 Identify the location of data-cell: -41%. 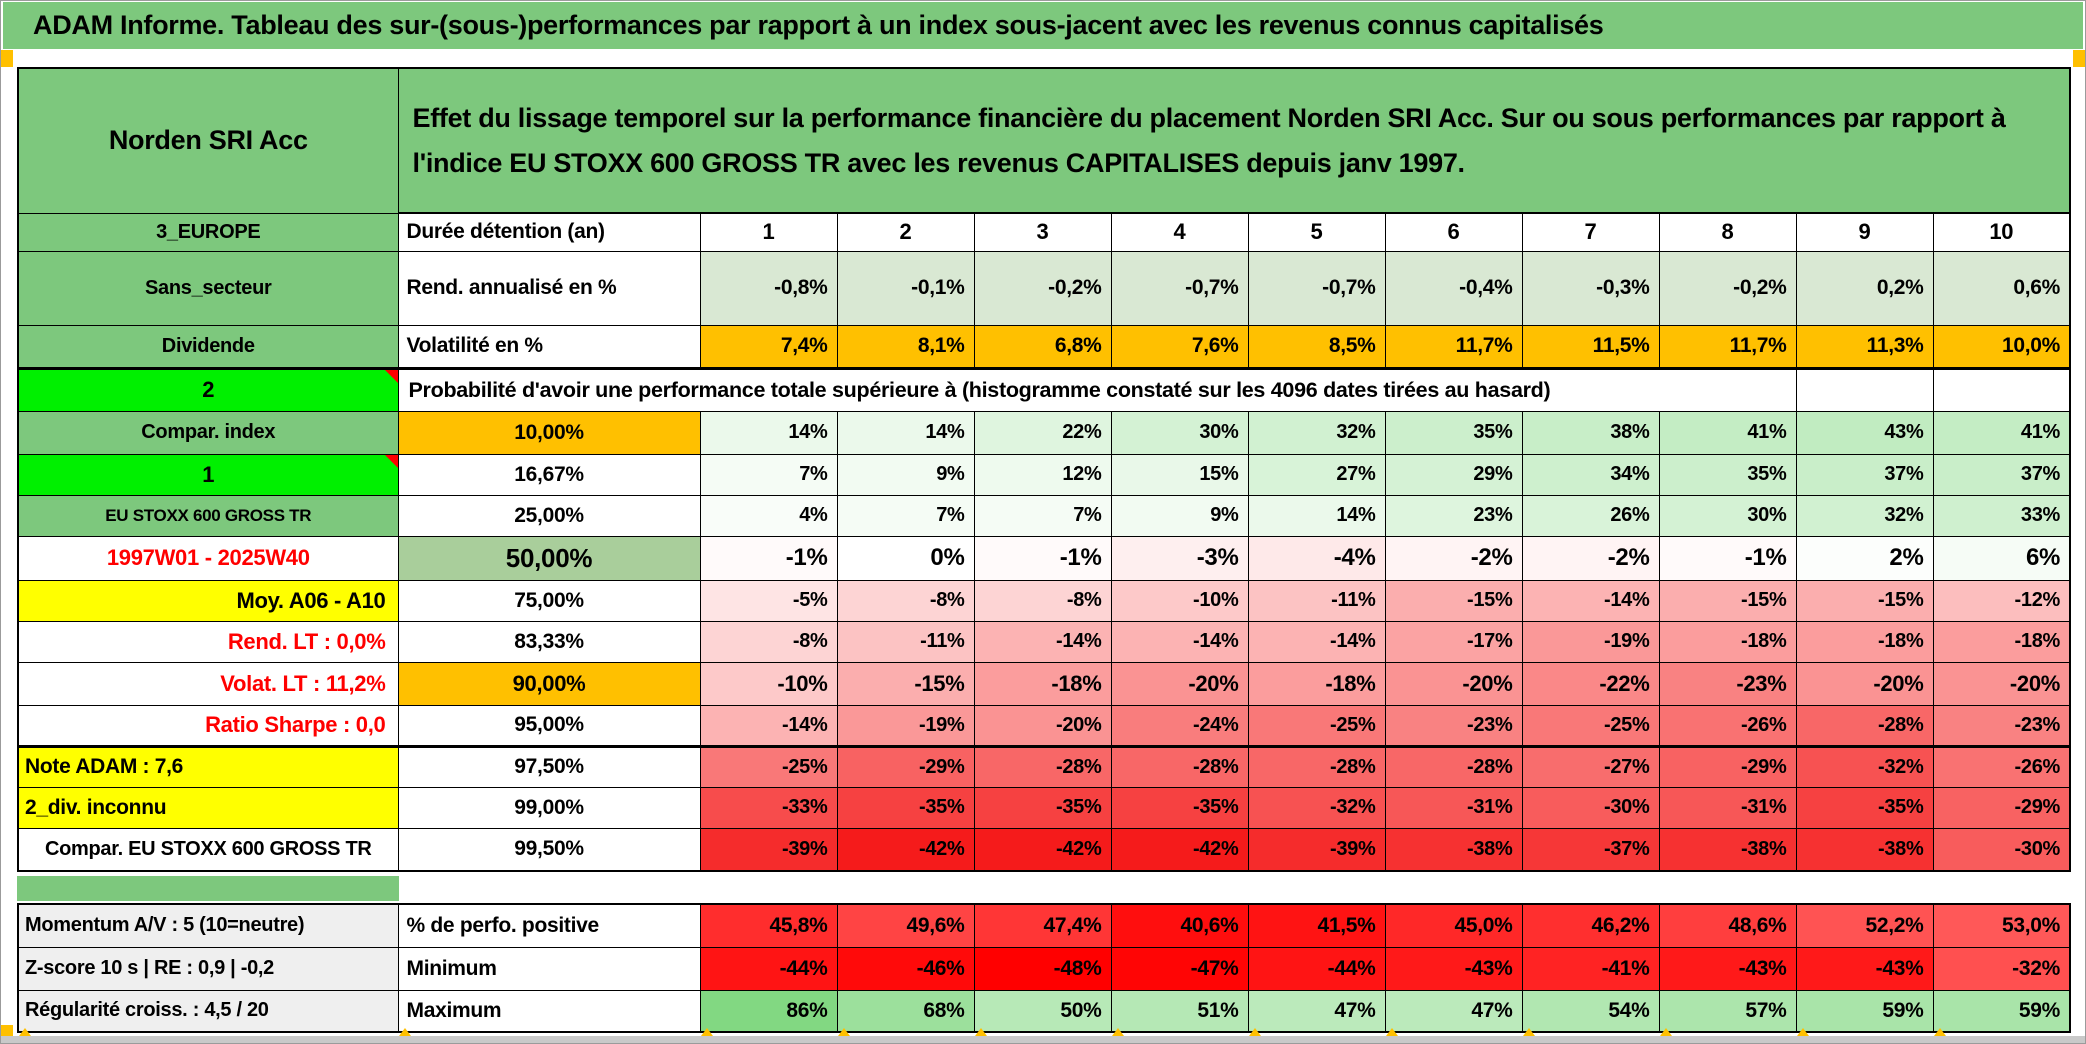
(1590, 968).